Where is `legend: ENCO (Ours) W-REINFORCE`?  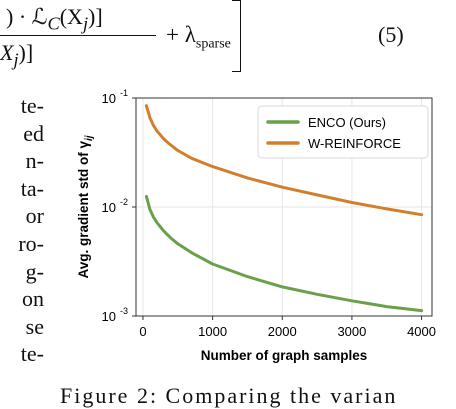
legend: ENCO (Ours) W-REINFORCE is located at coordinates (343, 132).